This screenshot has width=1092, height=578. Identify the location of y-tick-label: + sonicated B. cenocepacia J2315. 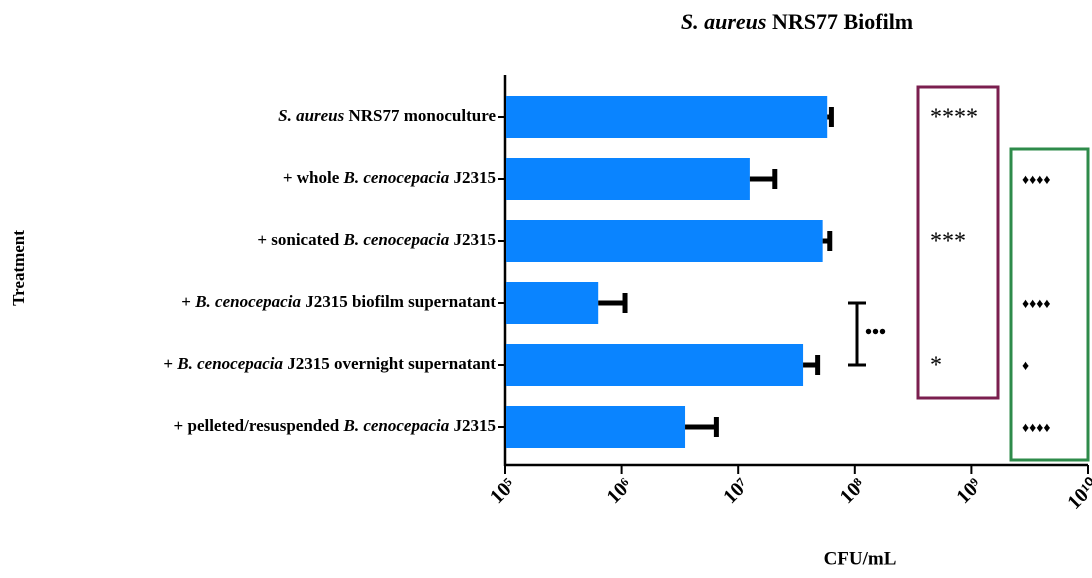
(376, 239).